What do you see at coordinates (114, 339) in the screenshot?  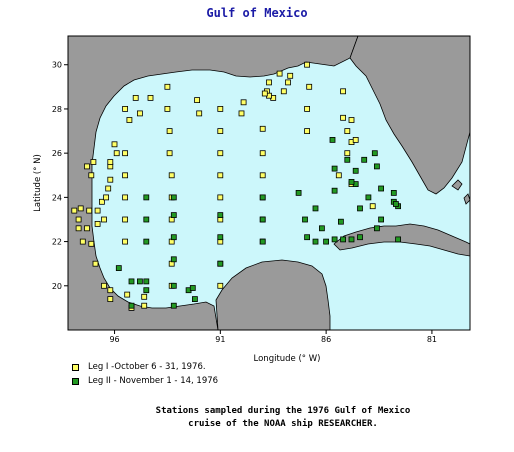 I see `x-tick-label: 96` at bounding box center [114, 339].